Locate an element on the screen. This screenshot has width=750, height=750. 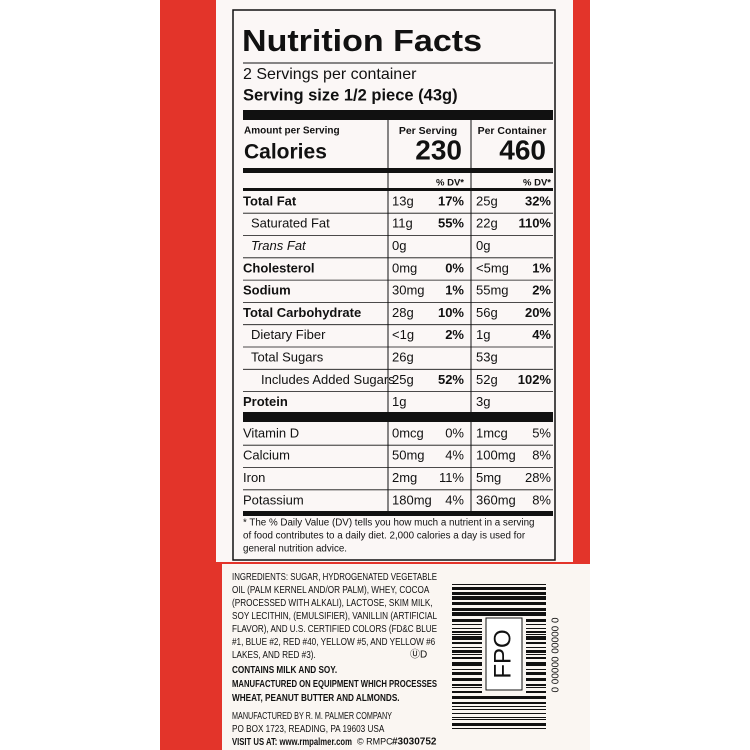
amount: <1g is located at coordinates (403, 334).